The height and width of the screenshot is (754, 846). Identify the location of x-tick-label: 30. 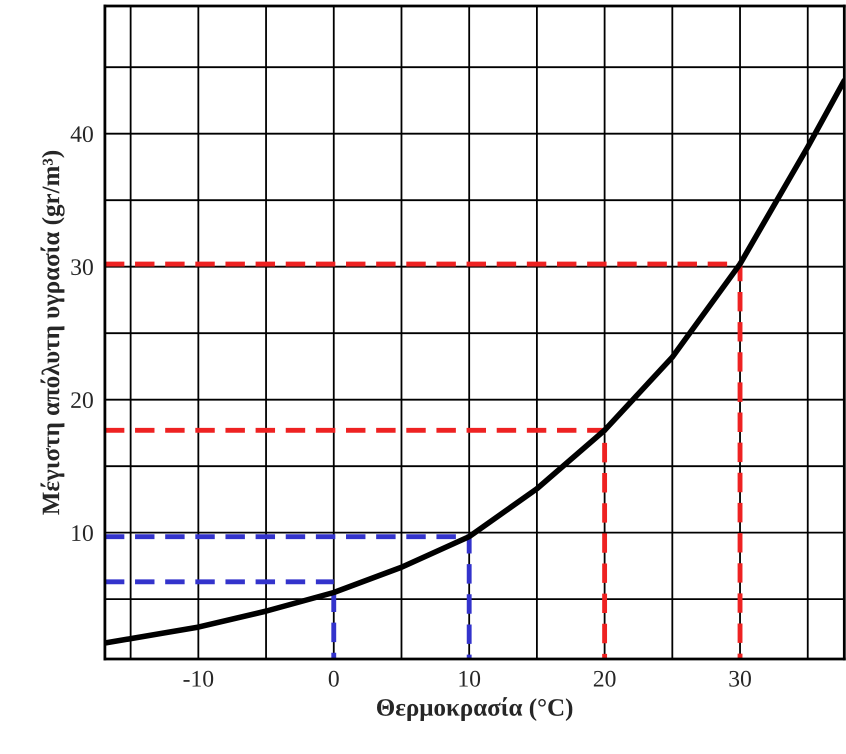
(740, 678).